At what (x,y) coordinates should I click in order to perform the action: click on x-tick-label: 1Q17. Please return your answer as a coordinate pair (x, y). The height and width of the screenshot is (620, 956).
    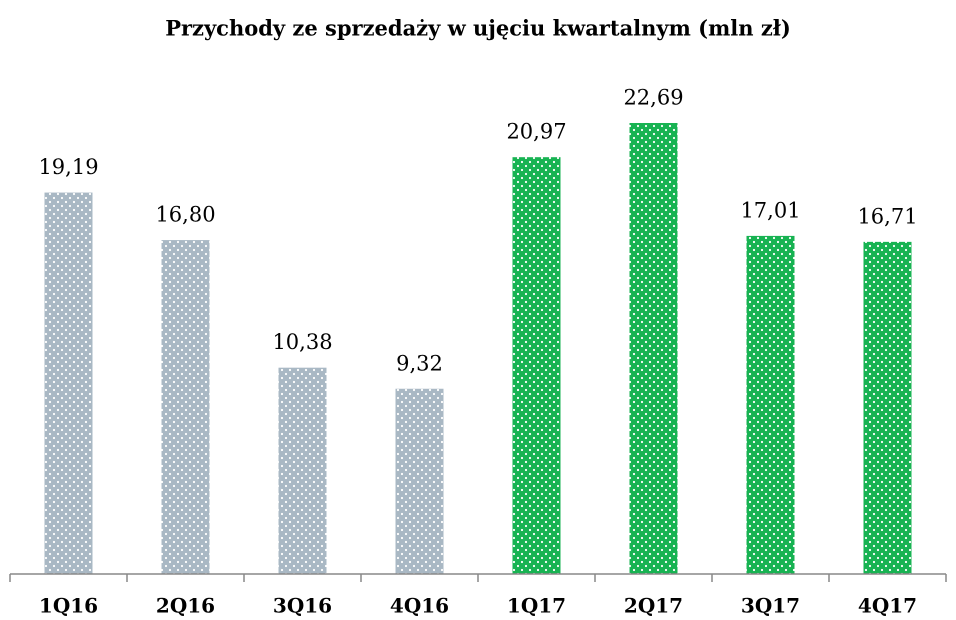
    Looking at the image, I should click on (536, 606).